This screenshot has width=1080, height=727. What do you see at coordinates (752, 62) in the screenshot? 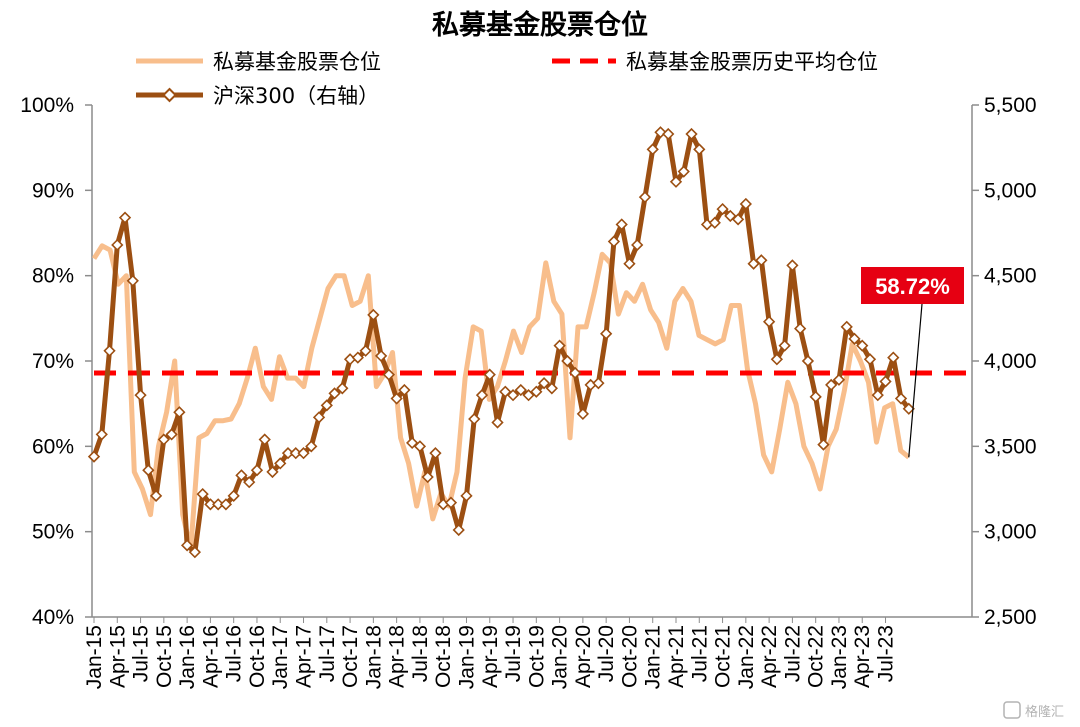
I see `legend-label-historical-average: 私募基金股票历史平均仓位` at bounding box center [752, 62].